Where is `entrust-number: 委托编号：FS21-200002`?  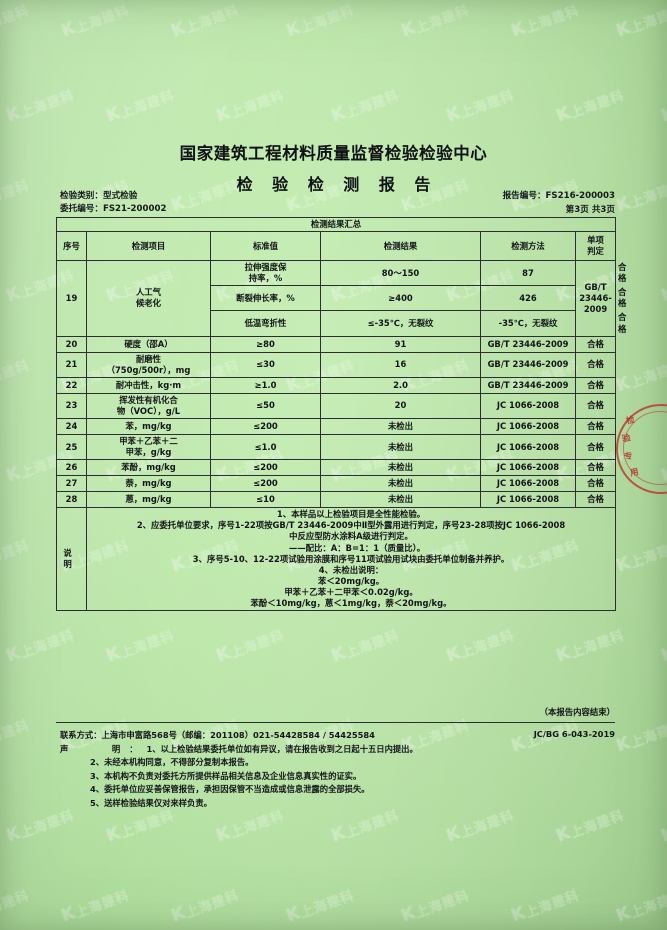 entrust-number: 委托编号：FS21-200002 is located at coordinates (113, 209).